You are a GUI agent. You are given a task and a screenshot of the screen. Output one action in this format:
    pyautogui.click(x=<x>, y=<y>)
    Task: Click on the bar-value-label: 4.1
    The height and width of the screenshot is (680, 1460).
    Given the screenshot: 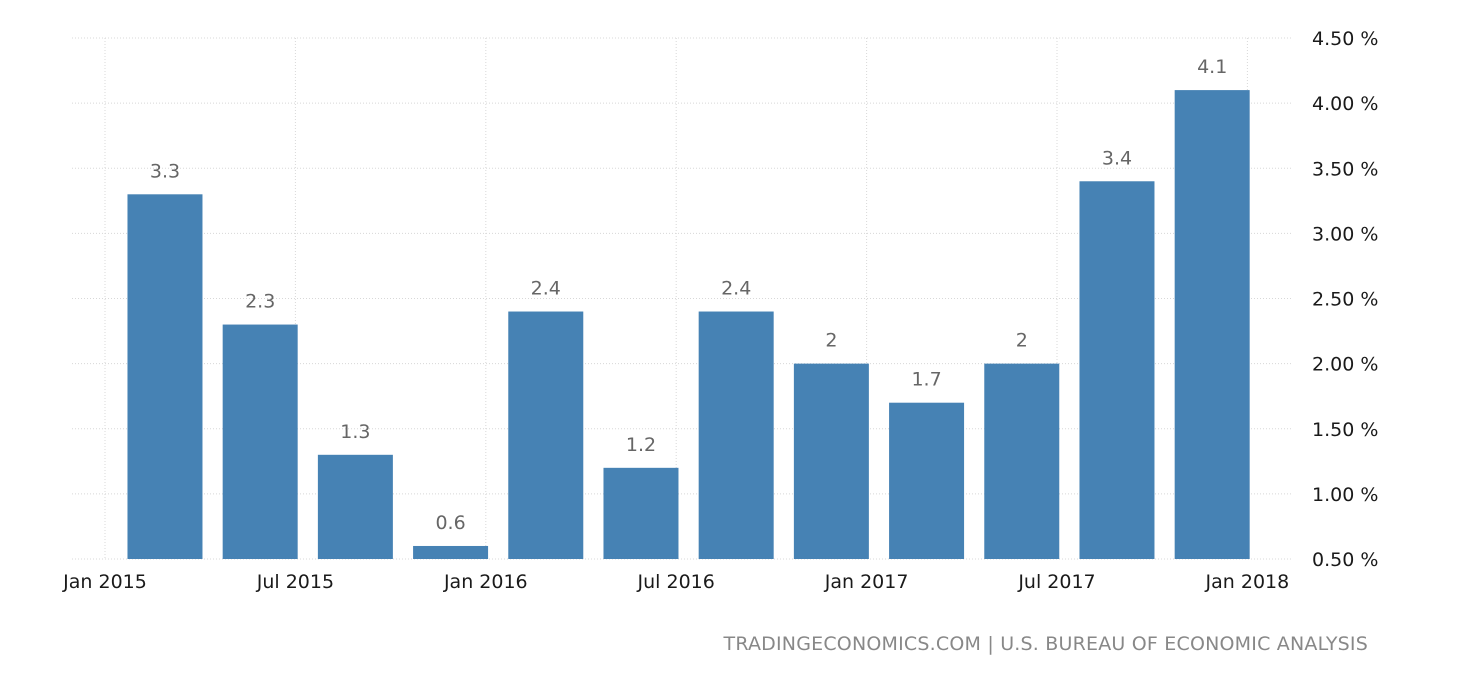 What is the action you would take?
    pyautogui.click(x=1212, y=67)
    